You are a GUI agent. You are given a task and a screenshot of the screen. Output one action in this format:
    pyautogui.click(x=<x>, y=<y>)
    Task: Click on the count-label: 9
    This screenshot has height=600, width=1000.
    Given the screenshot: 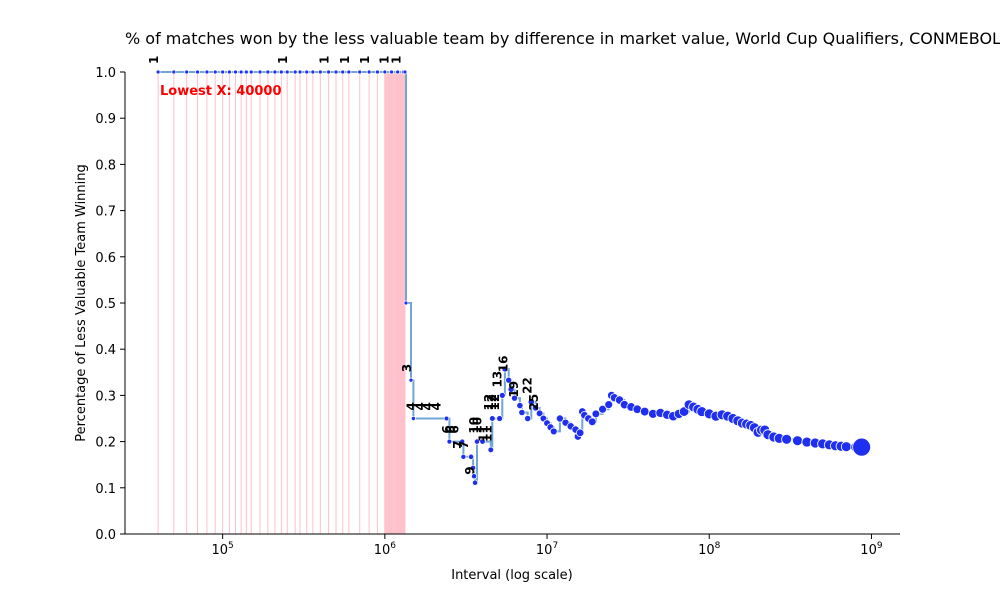 What is the action you would take?
    pyautogui.click(x=470, y=470)
    